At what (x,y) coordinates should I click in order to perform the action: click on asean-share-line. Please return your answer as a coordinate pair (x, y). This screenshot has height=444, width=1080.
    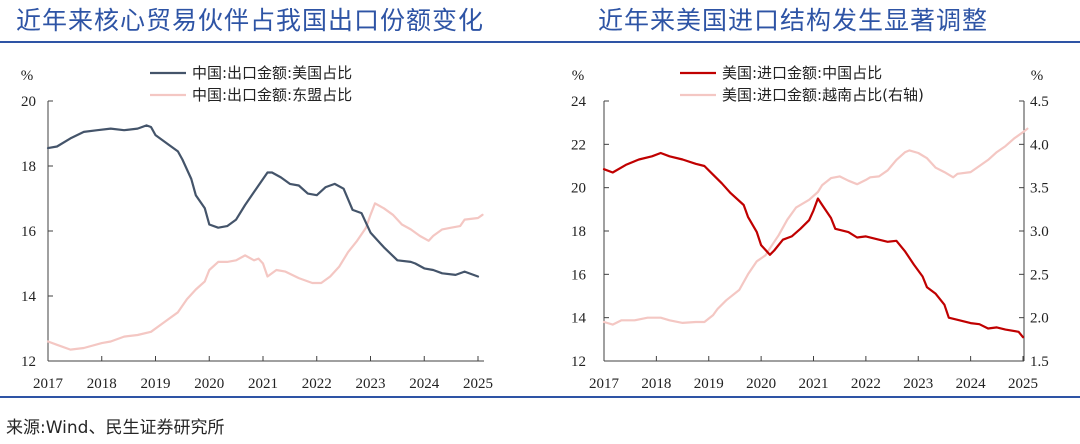
    Looking at the image, I should click on (265, 276).